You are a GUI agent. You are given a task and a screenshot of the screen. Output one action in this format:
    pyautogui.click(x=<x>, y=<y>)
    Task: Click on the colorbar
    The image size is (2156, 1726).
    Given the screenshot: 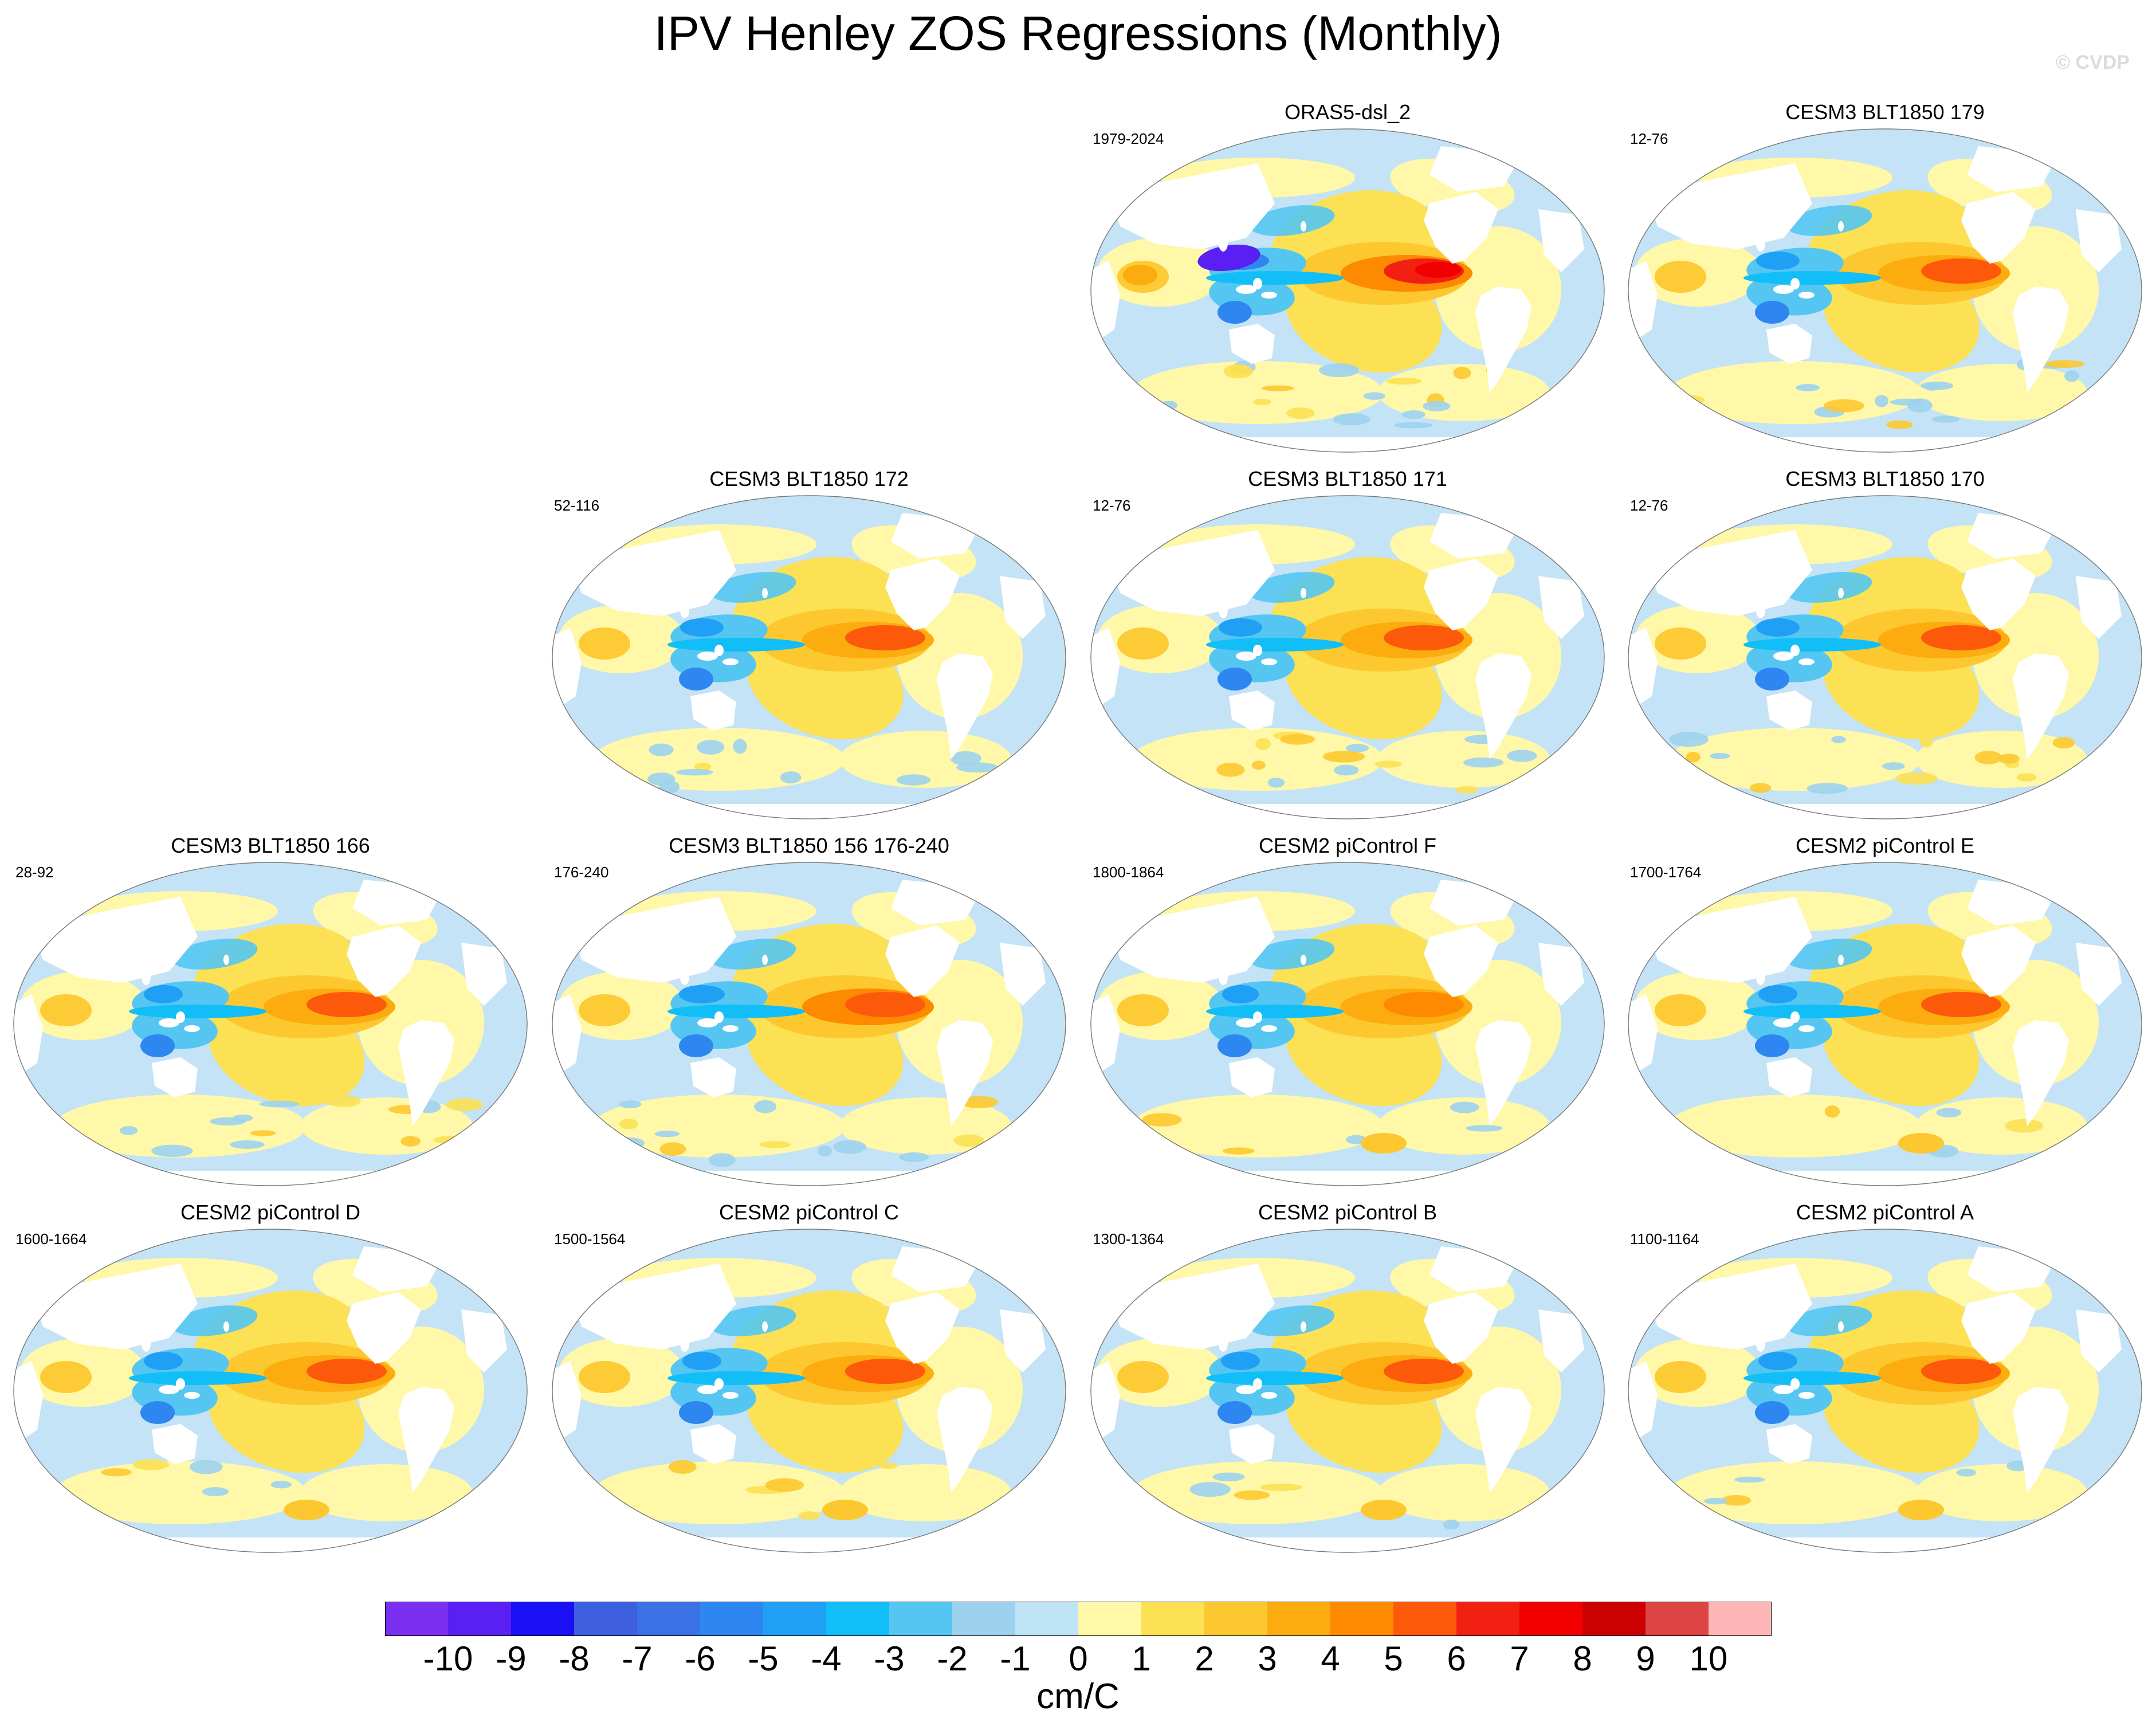 What is the action you would take?
    pyautogui.click(x=1078, y=1619)
    